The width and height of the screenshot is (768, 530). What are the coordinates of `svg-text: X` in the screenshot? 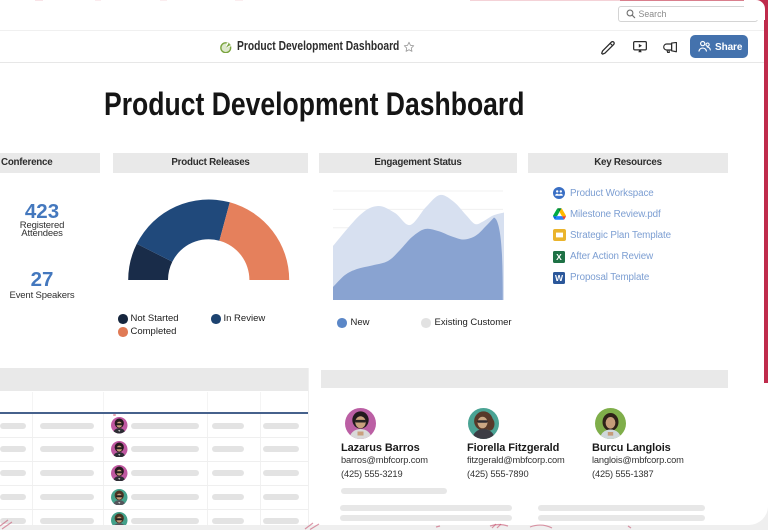 It's located at (559, 257).